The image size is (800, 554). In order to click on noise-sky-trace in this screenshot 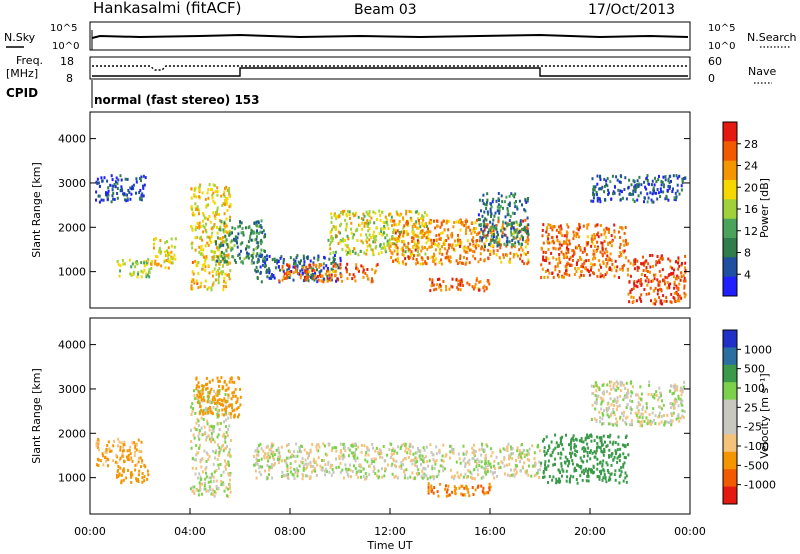, I will do `click(390, 36)`.